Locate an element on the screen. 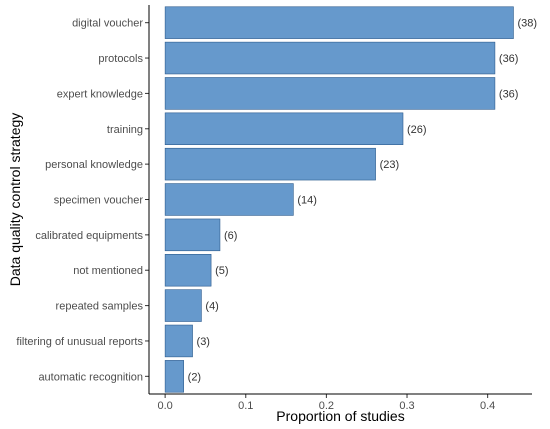 This screenshot has height=429, width=550. category-label: repeated samples is located at coordinates (100, 307).